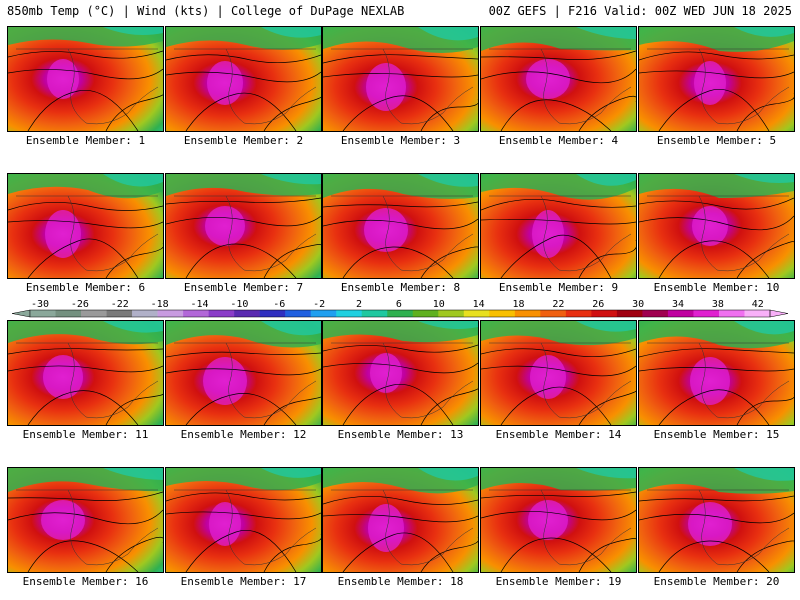 This screenshot has width=800, height=600. Describe the element at coordinates (678, 304) in the screenshot. I see `colorbar-tick-label: 34` at that location.